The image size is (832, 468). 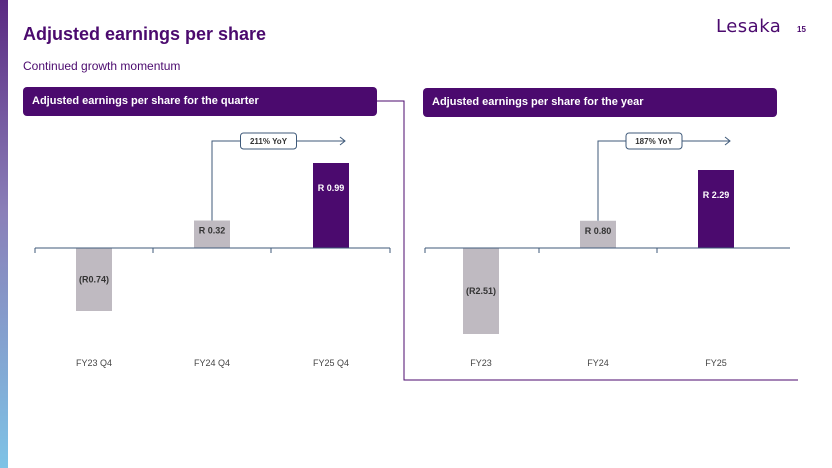 I want to click on lesaka-logo: Lesaka, so click(x=749, y=26).